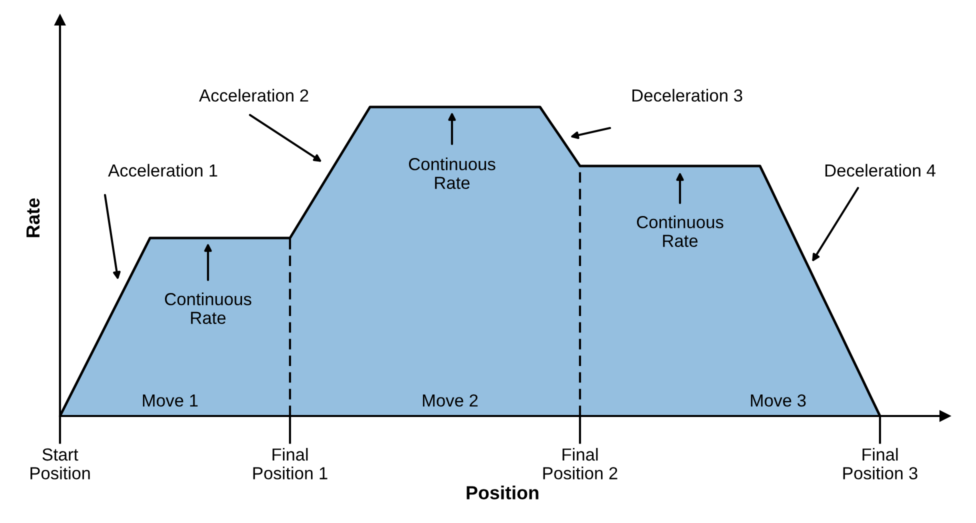 The image size is (976, 523). Describe the element at coordinates (253, 95) in the screenshot. I see `text: Acceleration 2` at that location.